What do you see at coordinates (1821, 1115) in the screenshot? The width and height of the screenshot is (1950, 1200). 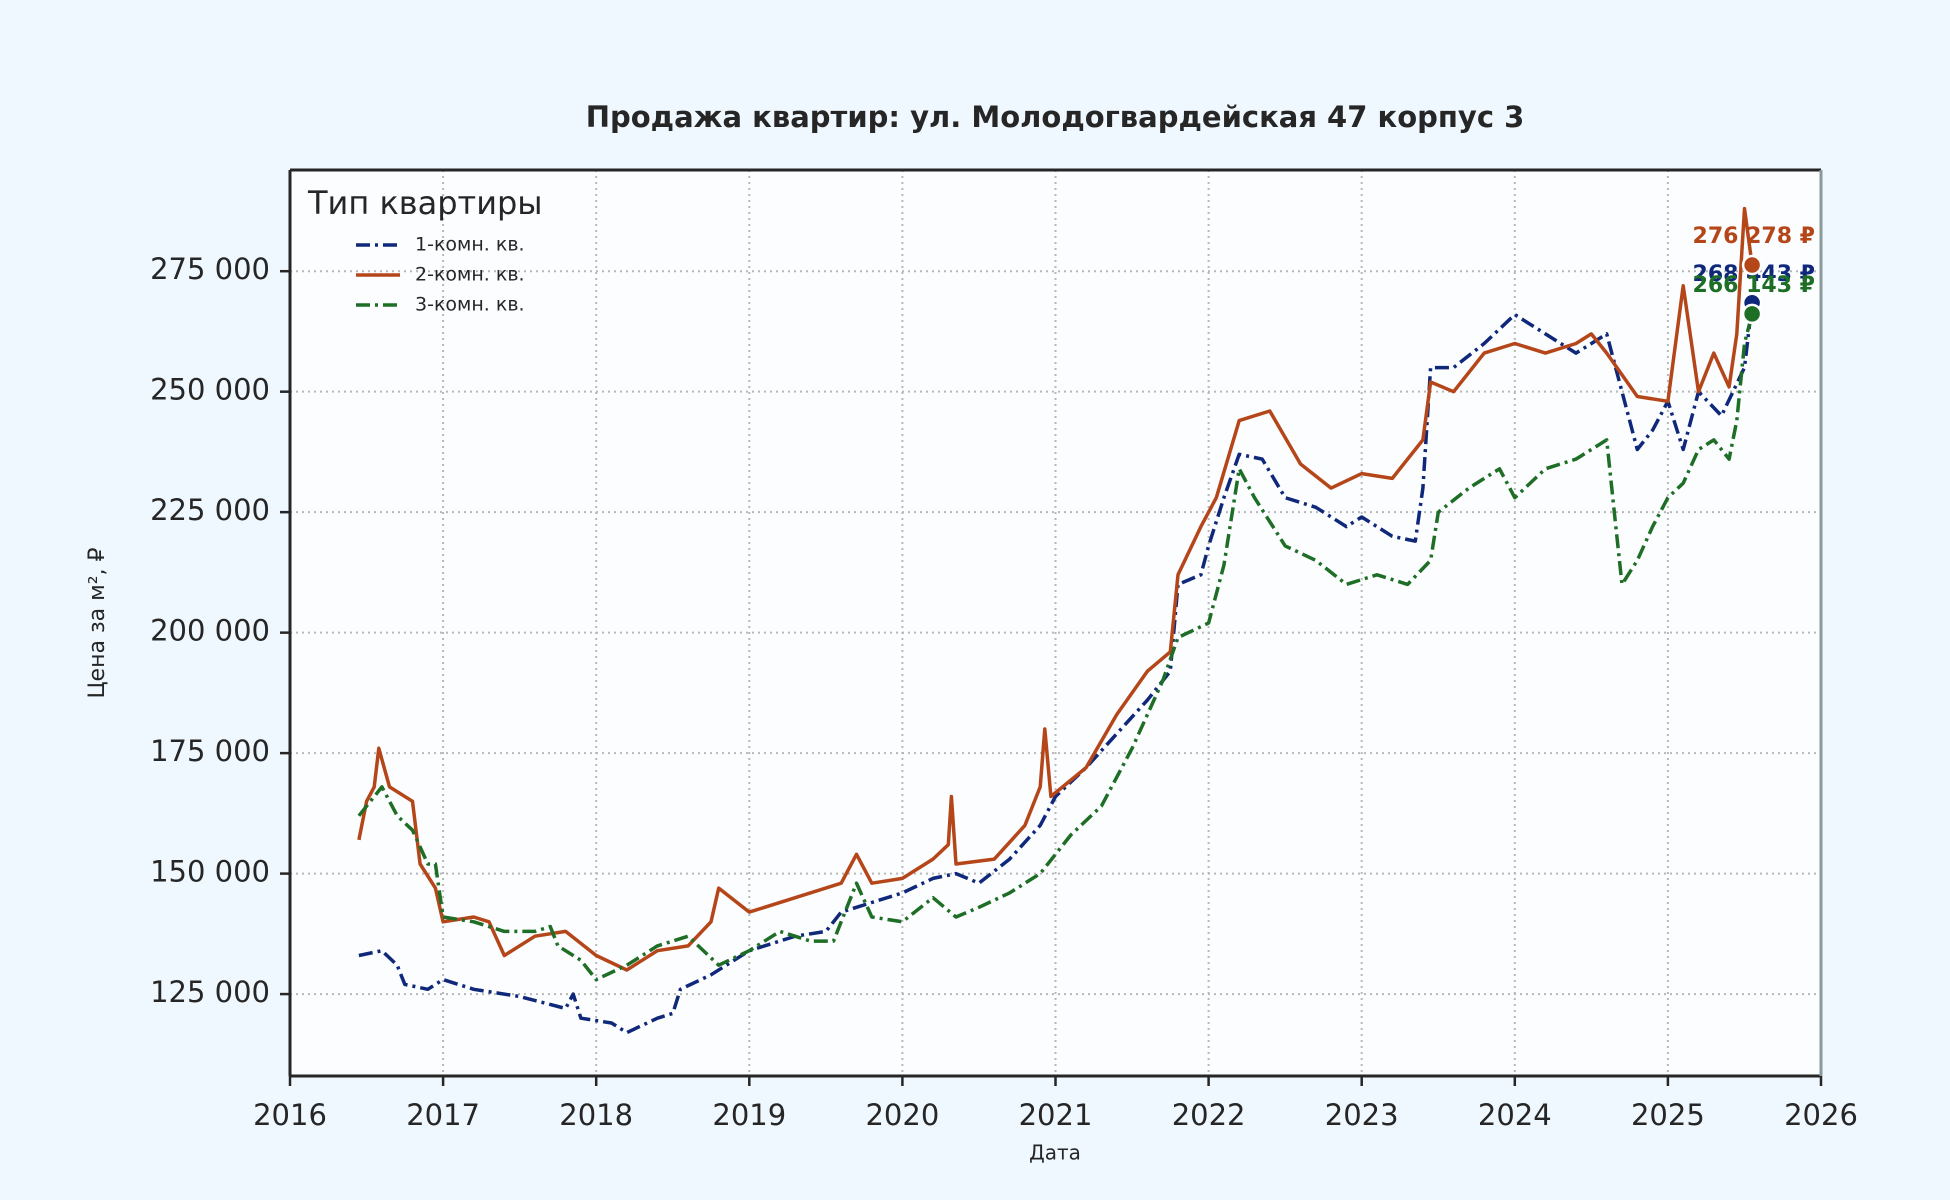 I see `x-tick-label: 2026` at bounding box center [1821, 1115].